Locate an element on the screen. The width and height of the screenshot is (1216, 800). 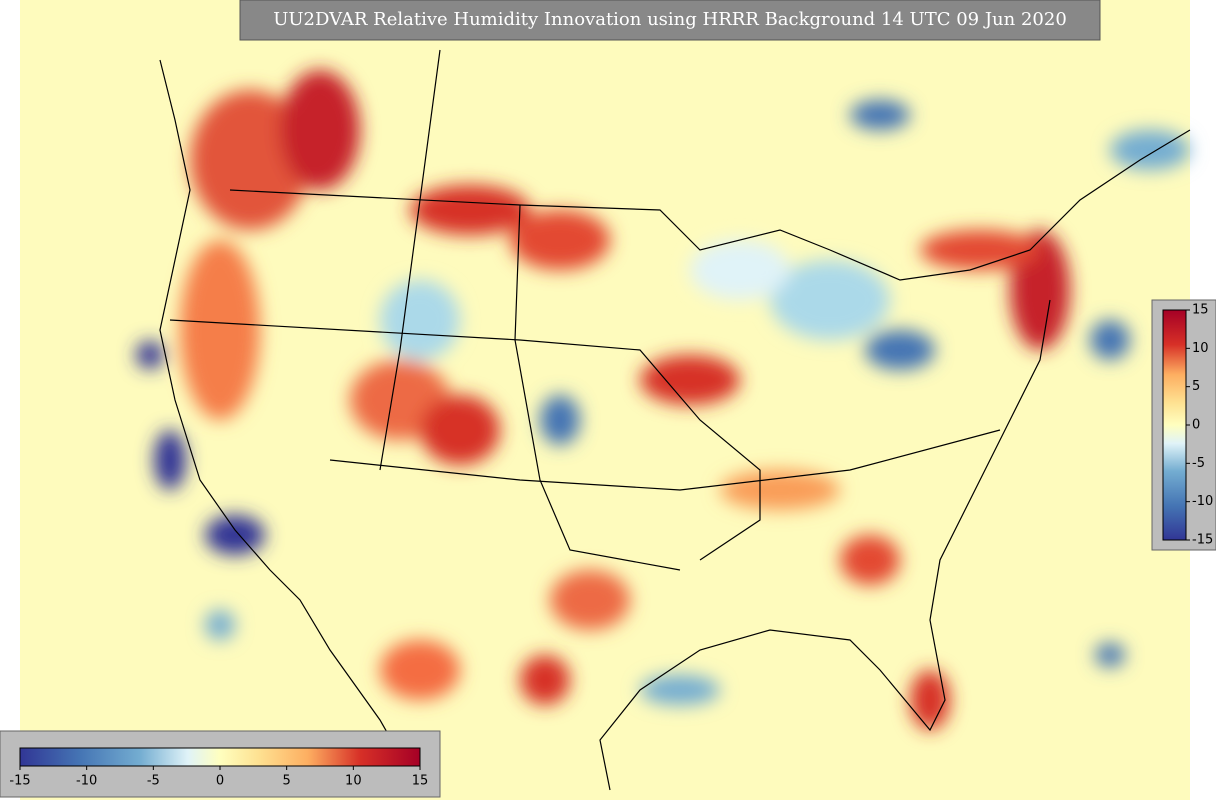
colorbar-right: 15 10 5 0 -5 -10 -15 is located at coordinates (1183, 425).